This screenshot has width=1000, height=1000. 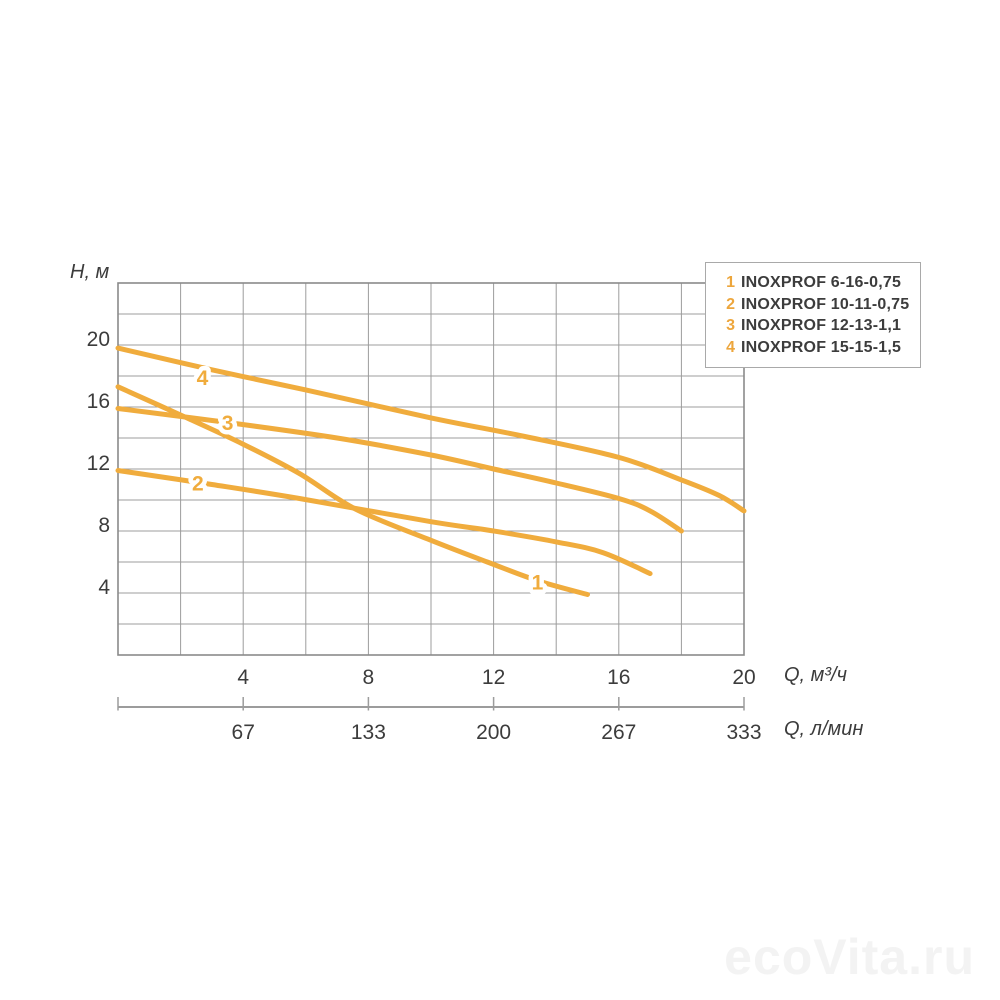 What do you see at coordinates (730, 282) in the screenshot?
I see `legend-item-number: 1` at bounding box center [730, 282].